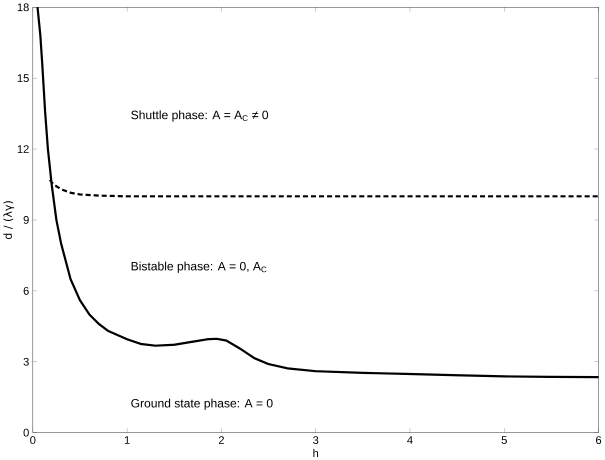  Describe the element at coordinates (315, 440) in the screenshot. I see `x-tick-label: 3` at that location.